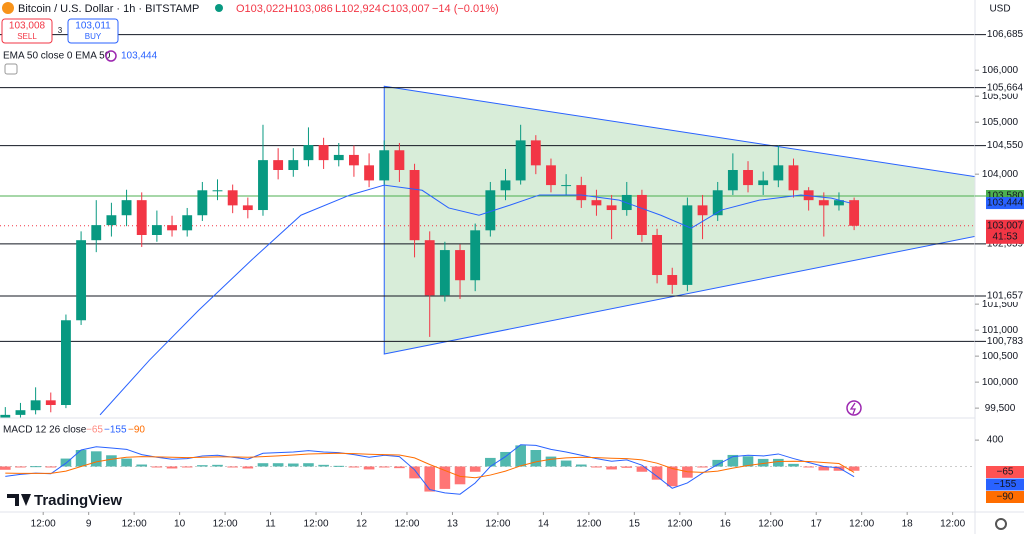 This screenshot has height=534, width=1024. I want to click on level-label: 101,657, so click(1005, 296).